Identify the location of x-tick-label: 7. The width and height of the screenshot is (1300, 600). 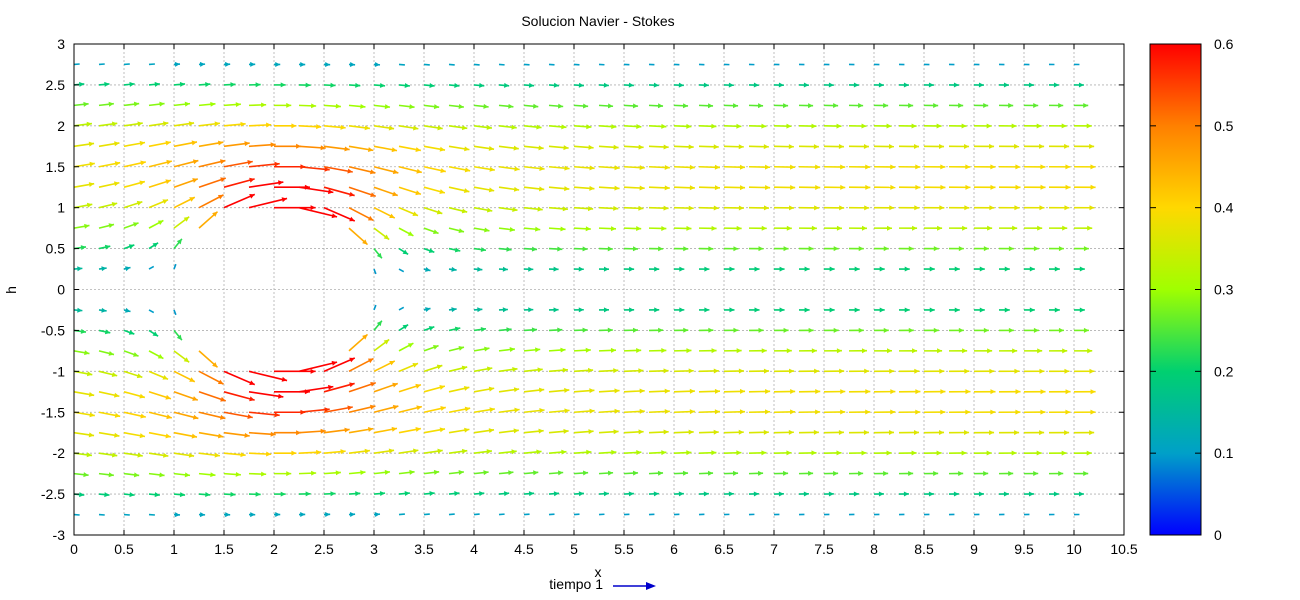
(774, 549).